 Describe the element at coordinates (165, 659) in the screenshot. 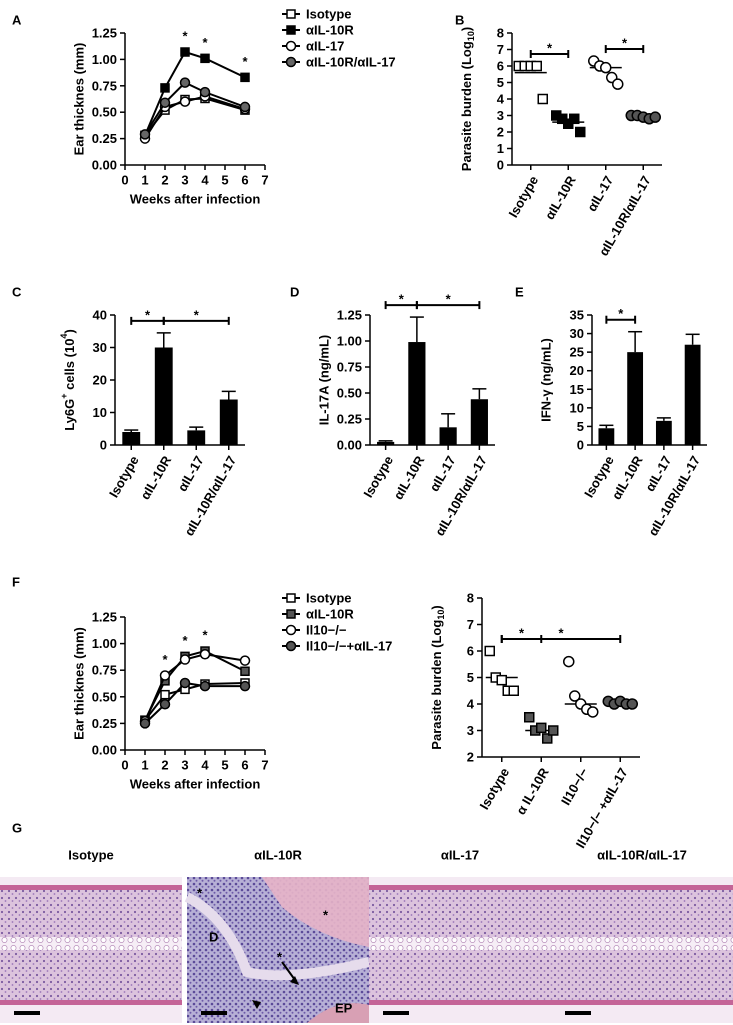

I see `annotation: *` at that location.